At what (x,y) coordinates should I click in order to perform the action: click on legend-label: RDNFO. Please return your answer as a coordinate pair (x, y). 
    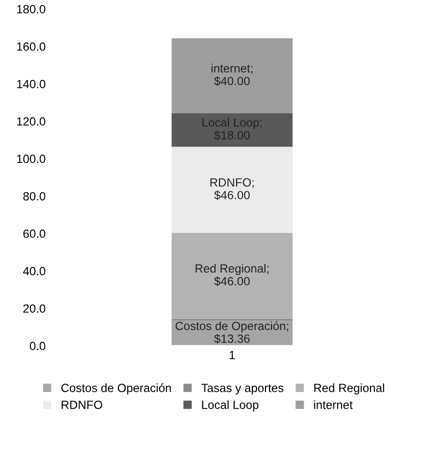
    Looking at the image, I should click on (82, 405).